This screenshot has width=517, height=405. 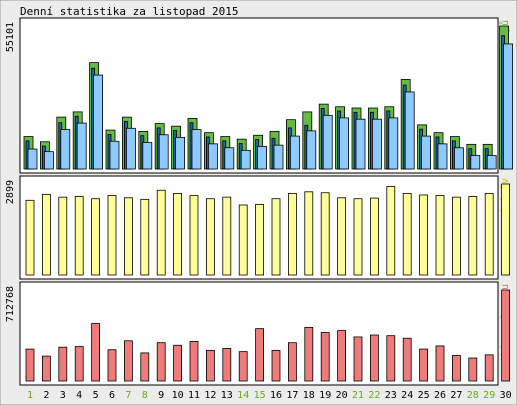 What do you see at coordinates (309, 395) in the screenshot?
I see `day-label-18: 18` at bounding box center [309, 395].